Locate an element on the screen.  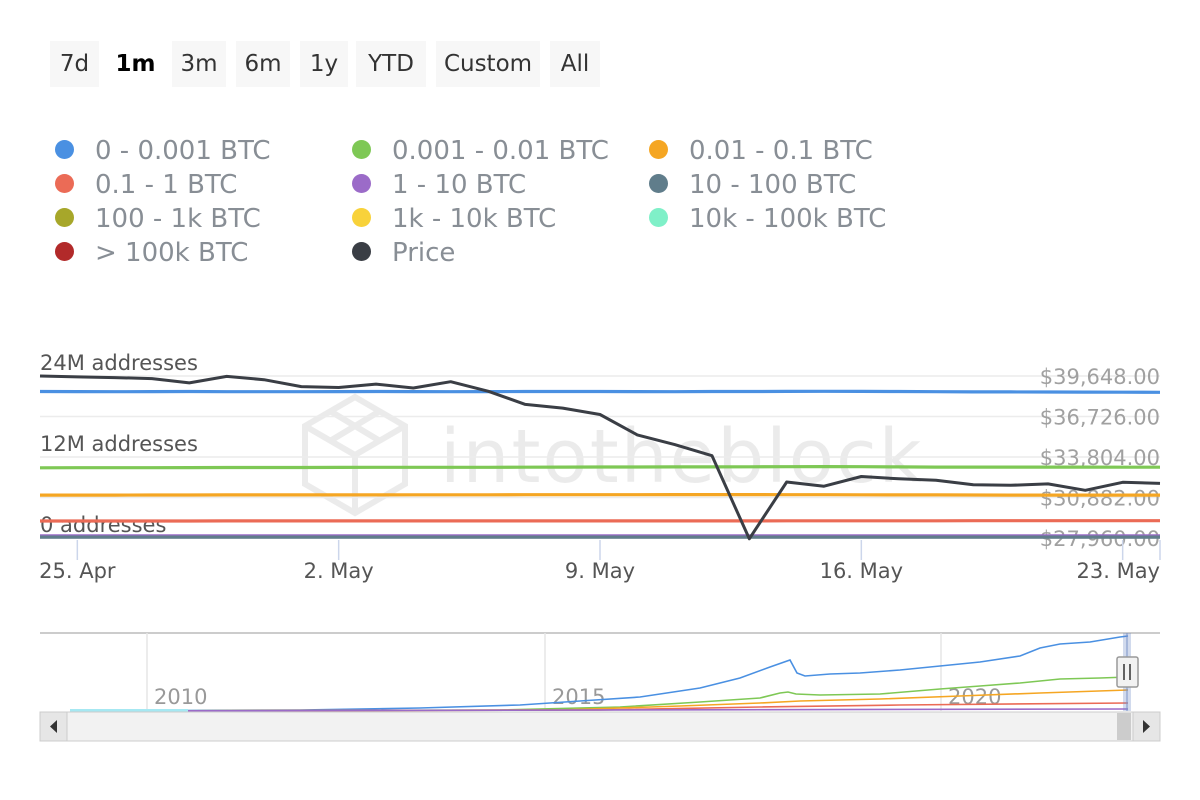
navigator-left-mask is located at coordinates (129, 710).